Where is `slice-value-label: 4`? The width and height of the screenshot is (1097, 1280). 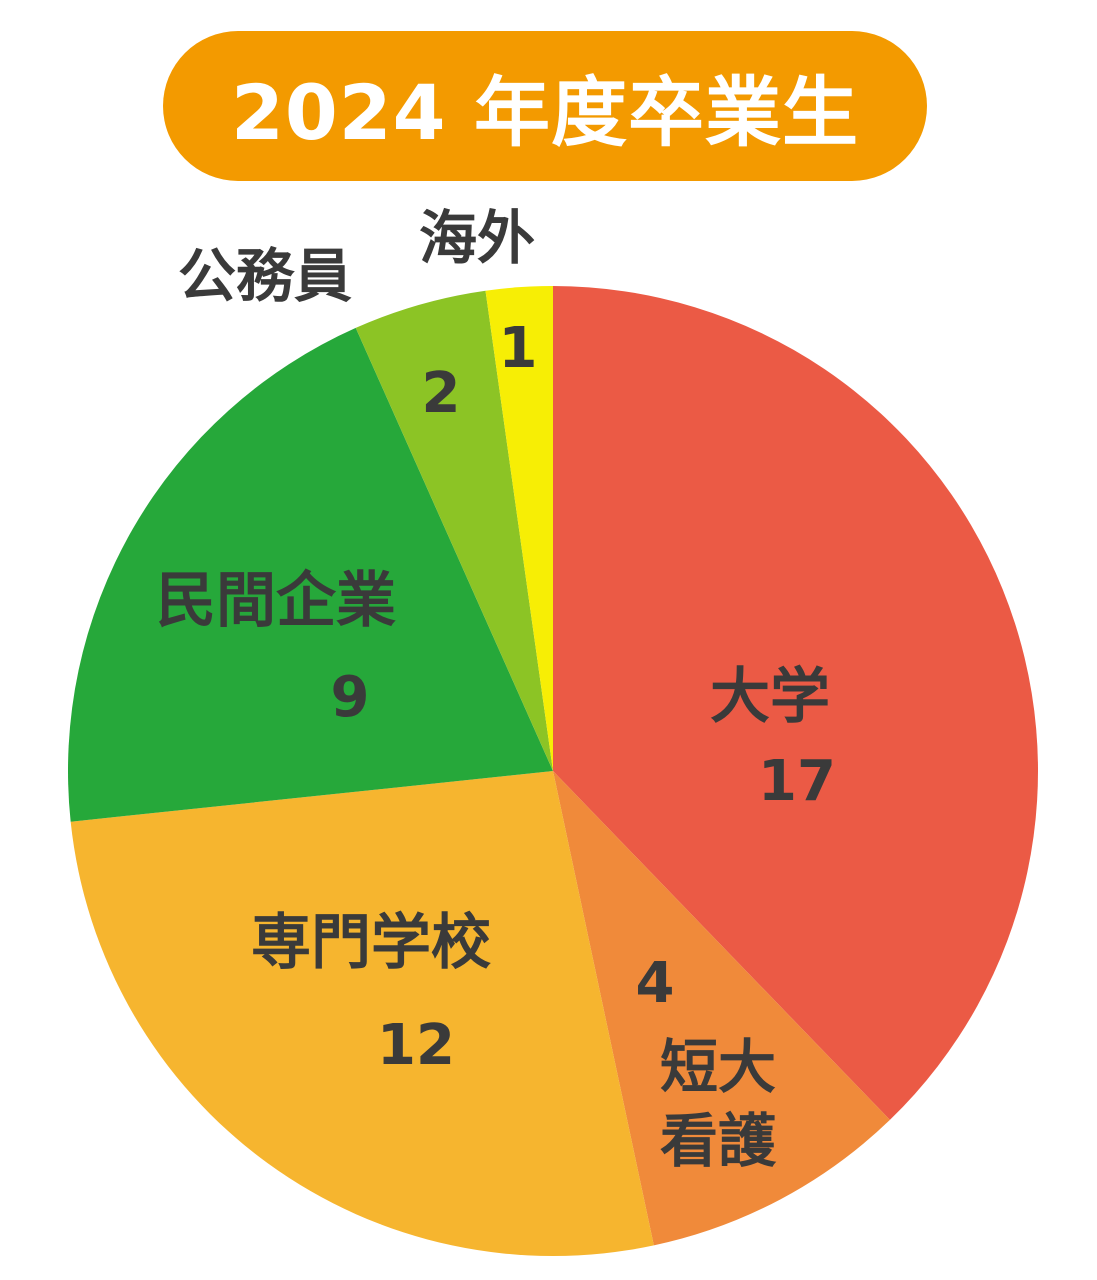 slice-value-label: 4 is located at coordinates (655, 983).